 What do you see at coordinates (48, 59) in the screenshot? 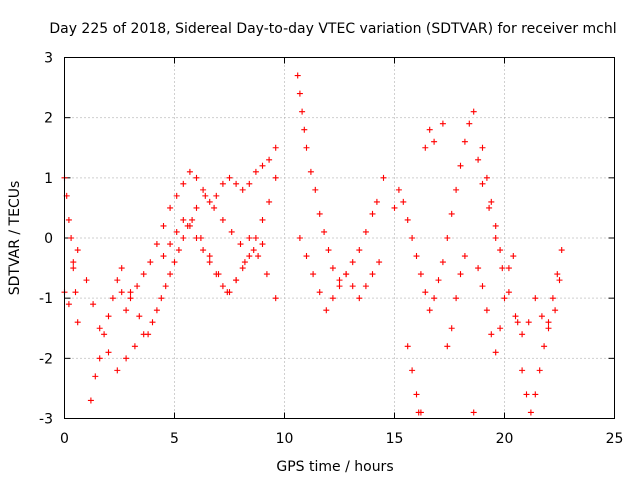
I see `y-tick-label: 3` at bounding box center [48, 59].